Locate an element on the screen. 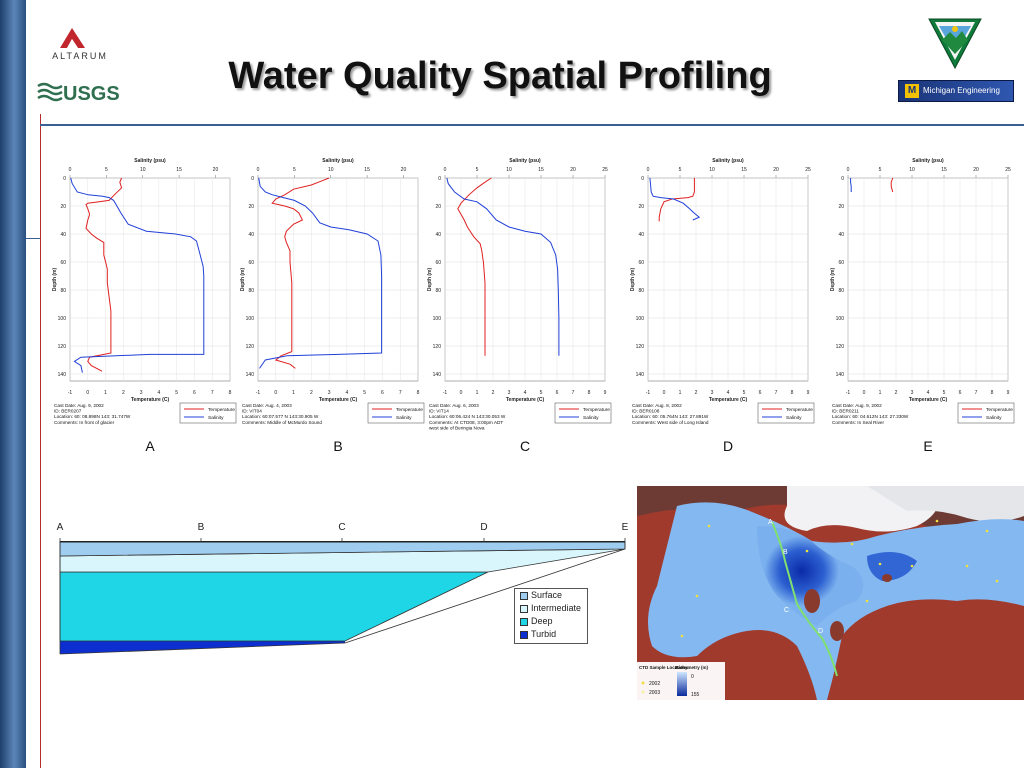  transect-station-label: A is located at coordinates (60, 527).